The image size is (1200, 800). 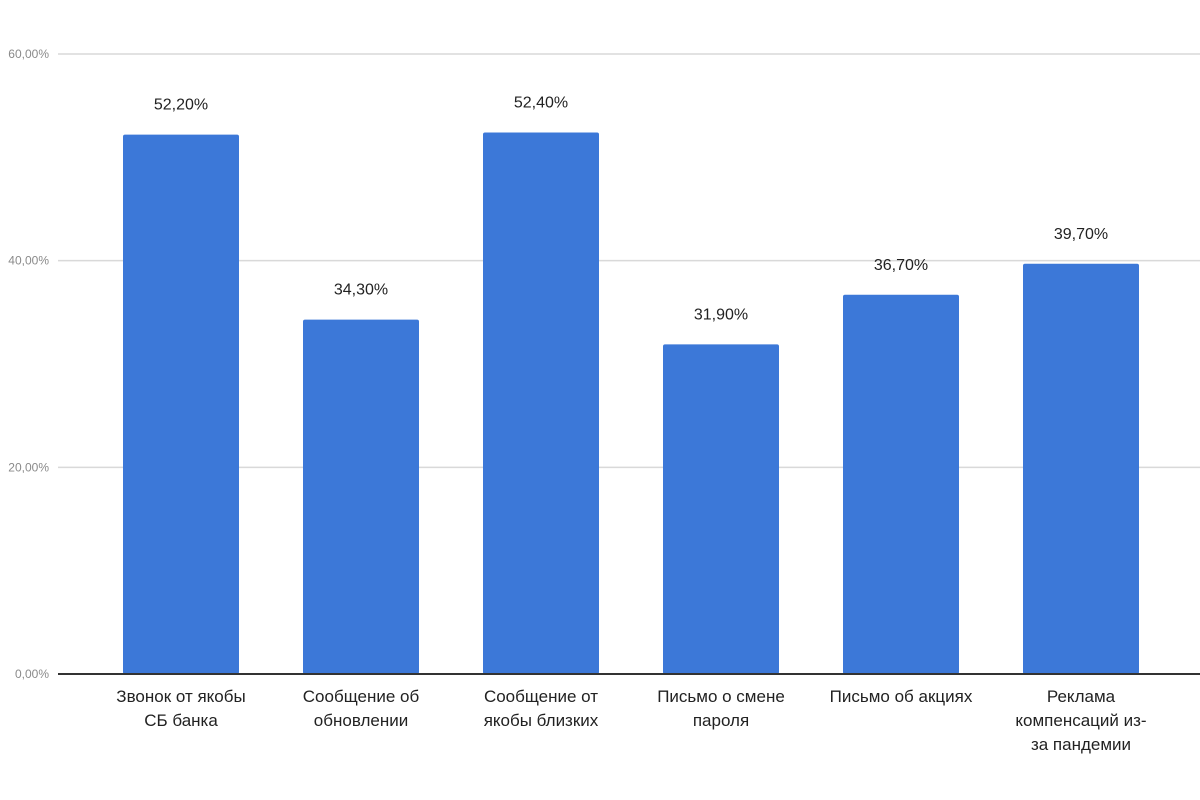 I want to click on y-tick-label: 0,00%, so click(x=32, y=674).